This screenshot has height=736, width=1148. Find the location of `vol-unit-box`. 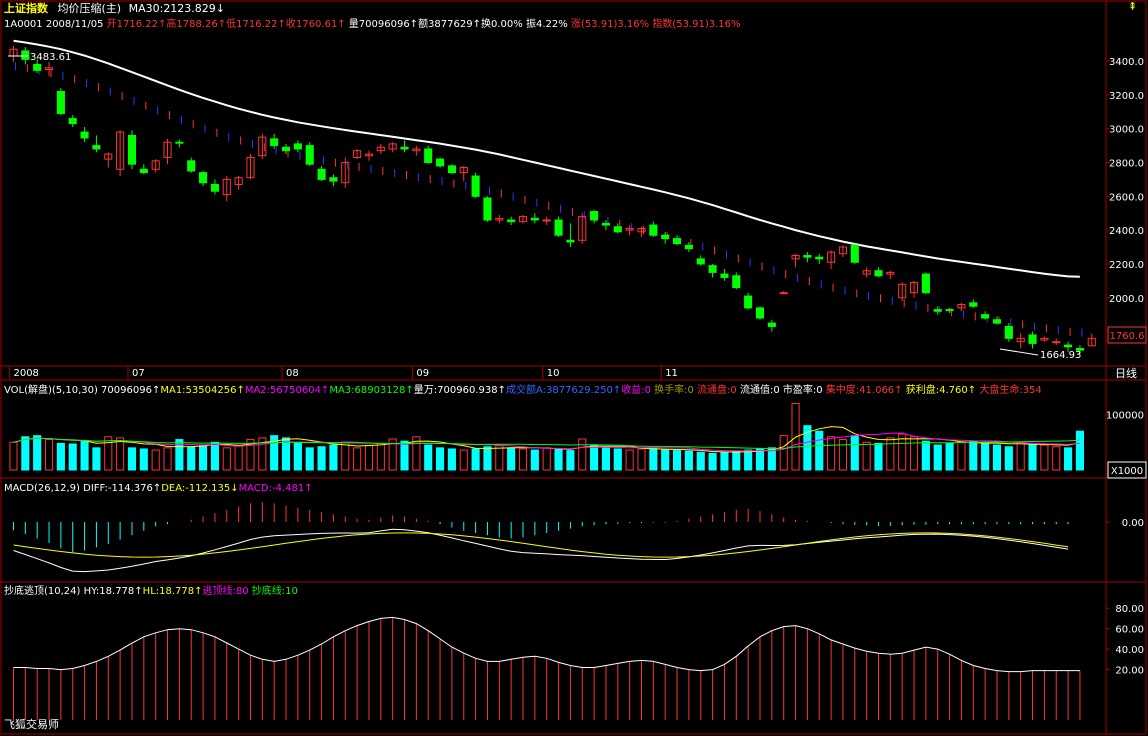

vol-unit-box is located at coordinates (1127, 470).